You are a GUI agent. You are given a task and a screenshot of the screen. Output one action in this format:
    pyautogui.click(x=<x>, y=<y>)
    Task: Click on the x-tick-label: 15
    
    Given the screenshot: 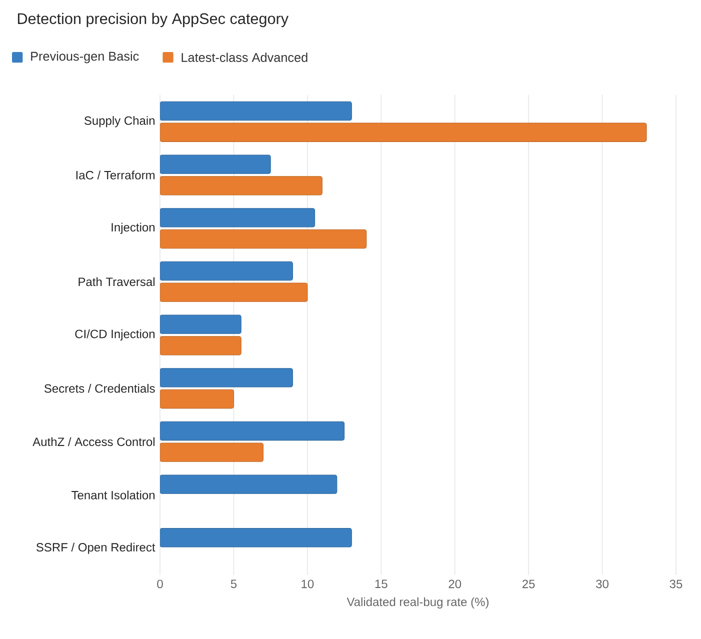 What is the action you would take?
    pyautogui.click(x=381, y=584)
    